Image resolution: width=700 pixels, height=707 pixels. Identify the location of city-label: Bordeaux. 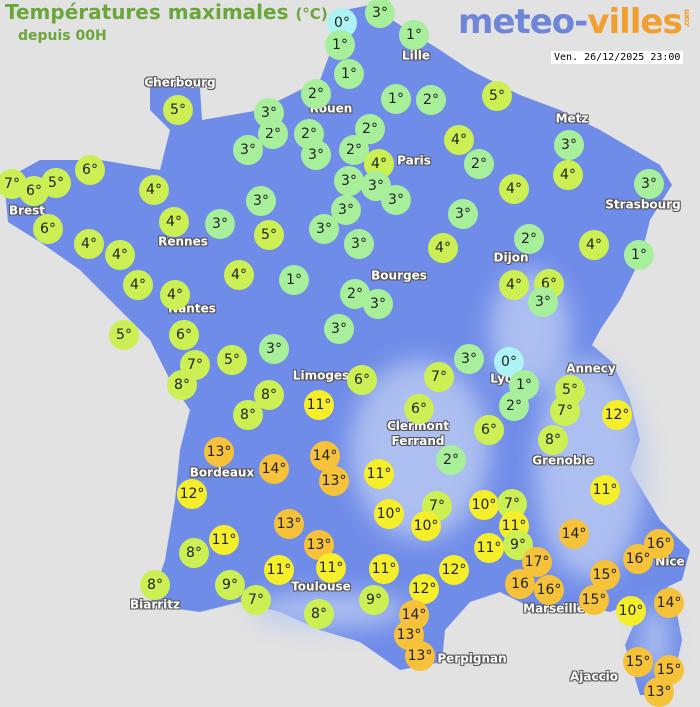
(222, 472).